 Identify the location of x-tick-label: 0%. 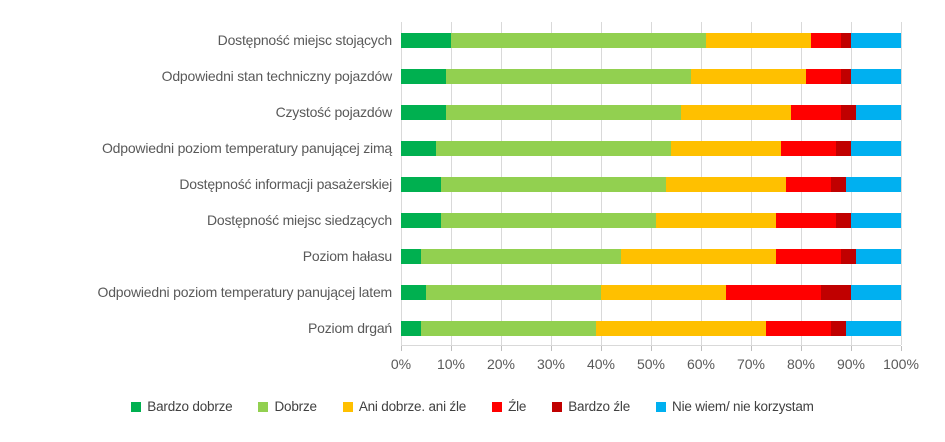
(401, 364).